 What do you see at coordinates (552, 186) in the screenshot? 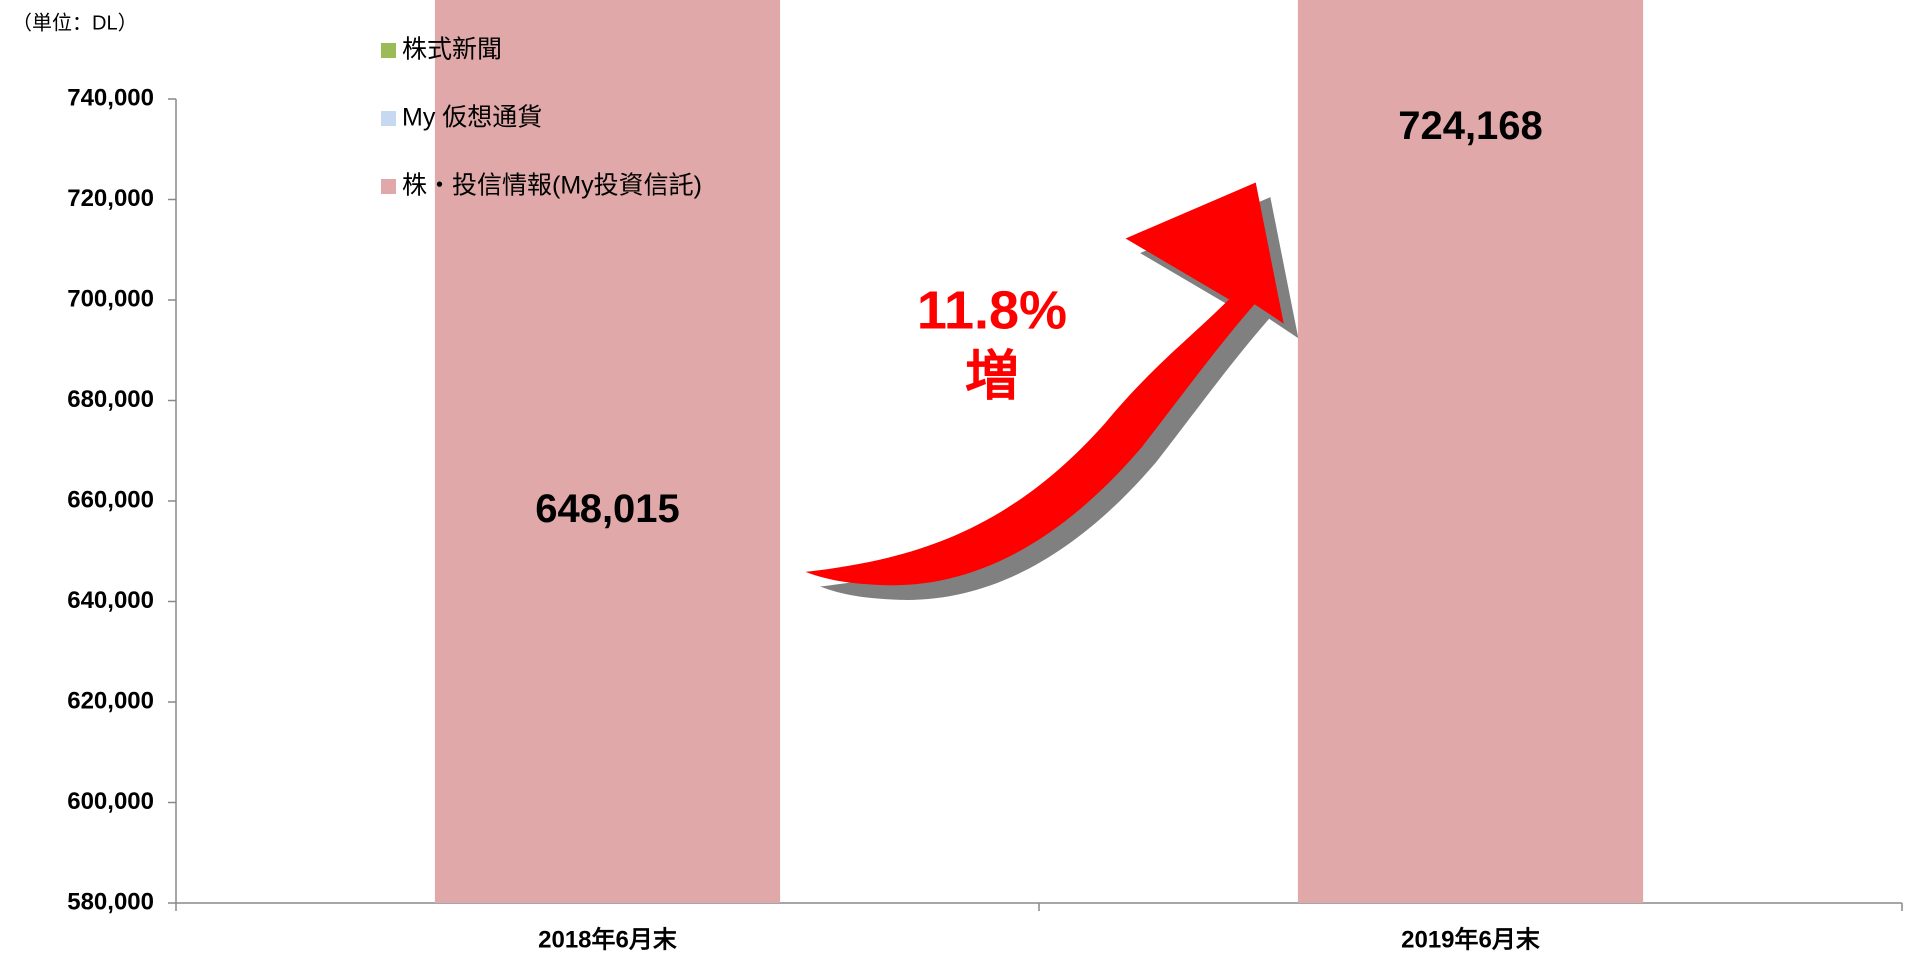
I see `legend-label: 株・投信情報(My投資信託)` at bounding box center [552, 186].